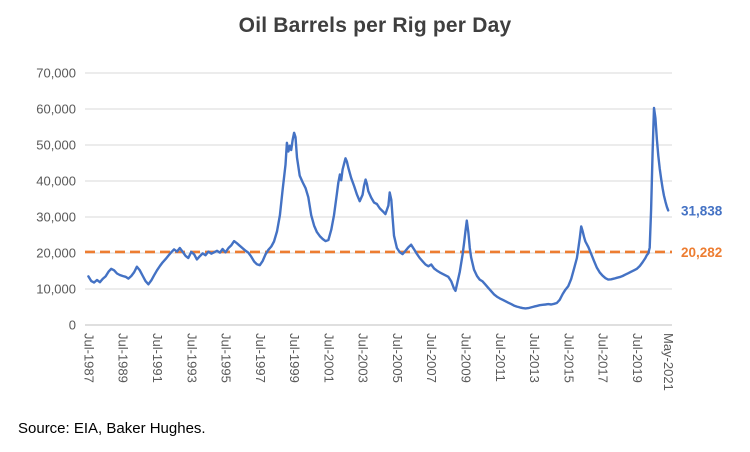 The width and height of the screenshot is (750, 452). I want to click on x-tick-label: Jul-1995, so click(226, 358).